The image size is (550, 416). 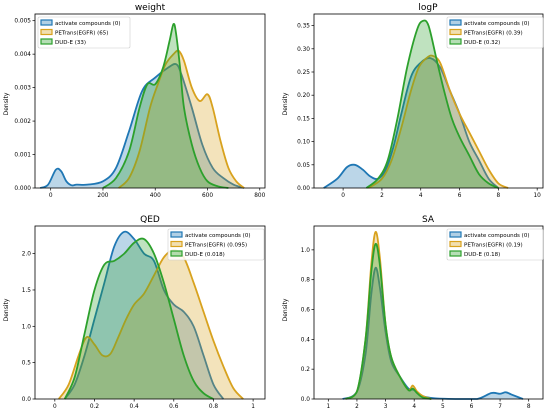 What do you see at coordinates (174, 407) in the screenshot?
I see `x-tick-label: 0.6` at bounding box center [174, 407].